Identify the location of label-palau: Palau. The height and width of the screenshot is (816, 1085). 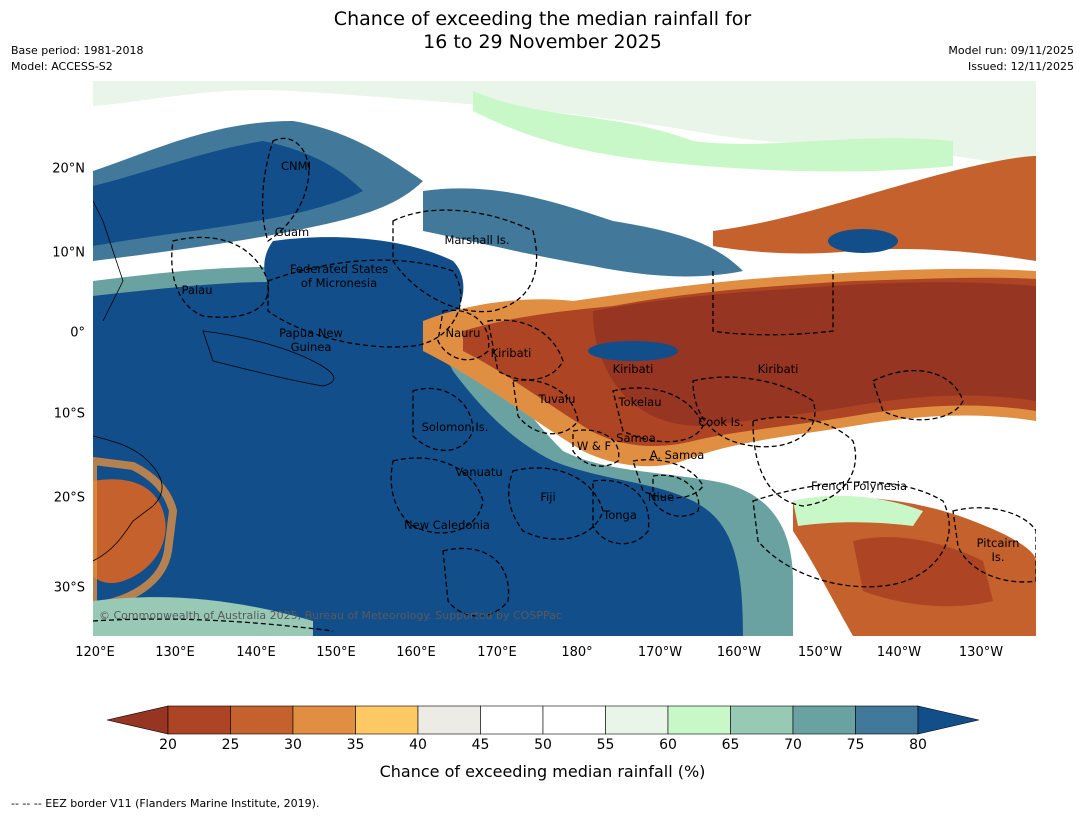
(197, 290).